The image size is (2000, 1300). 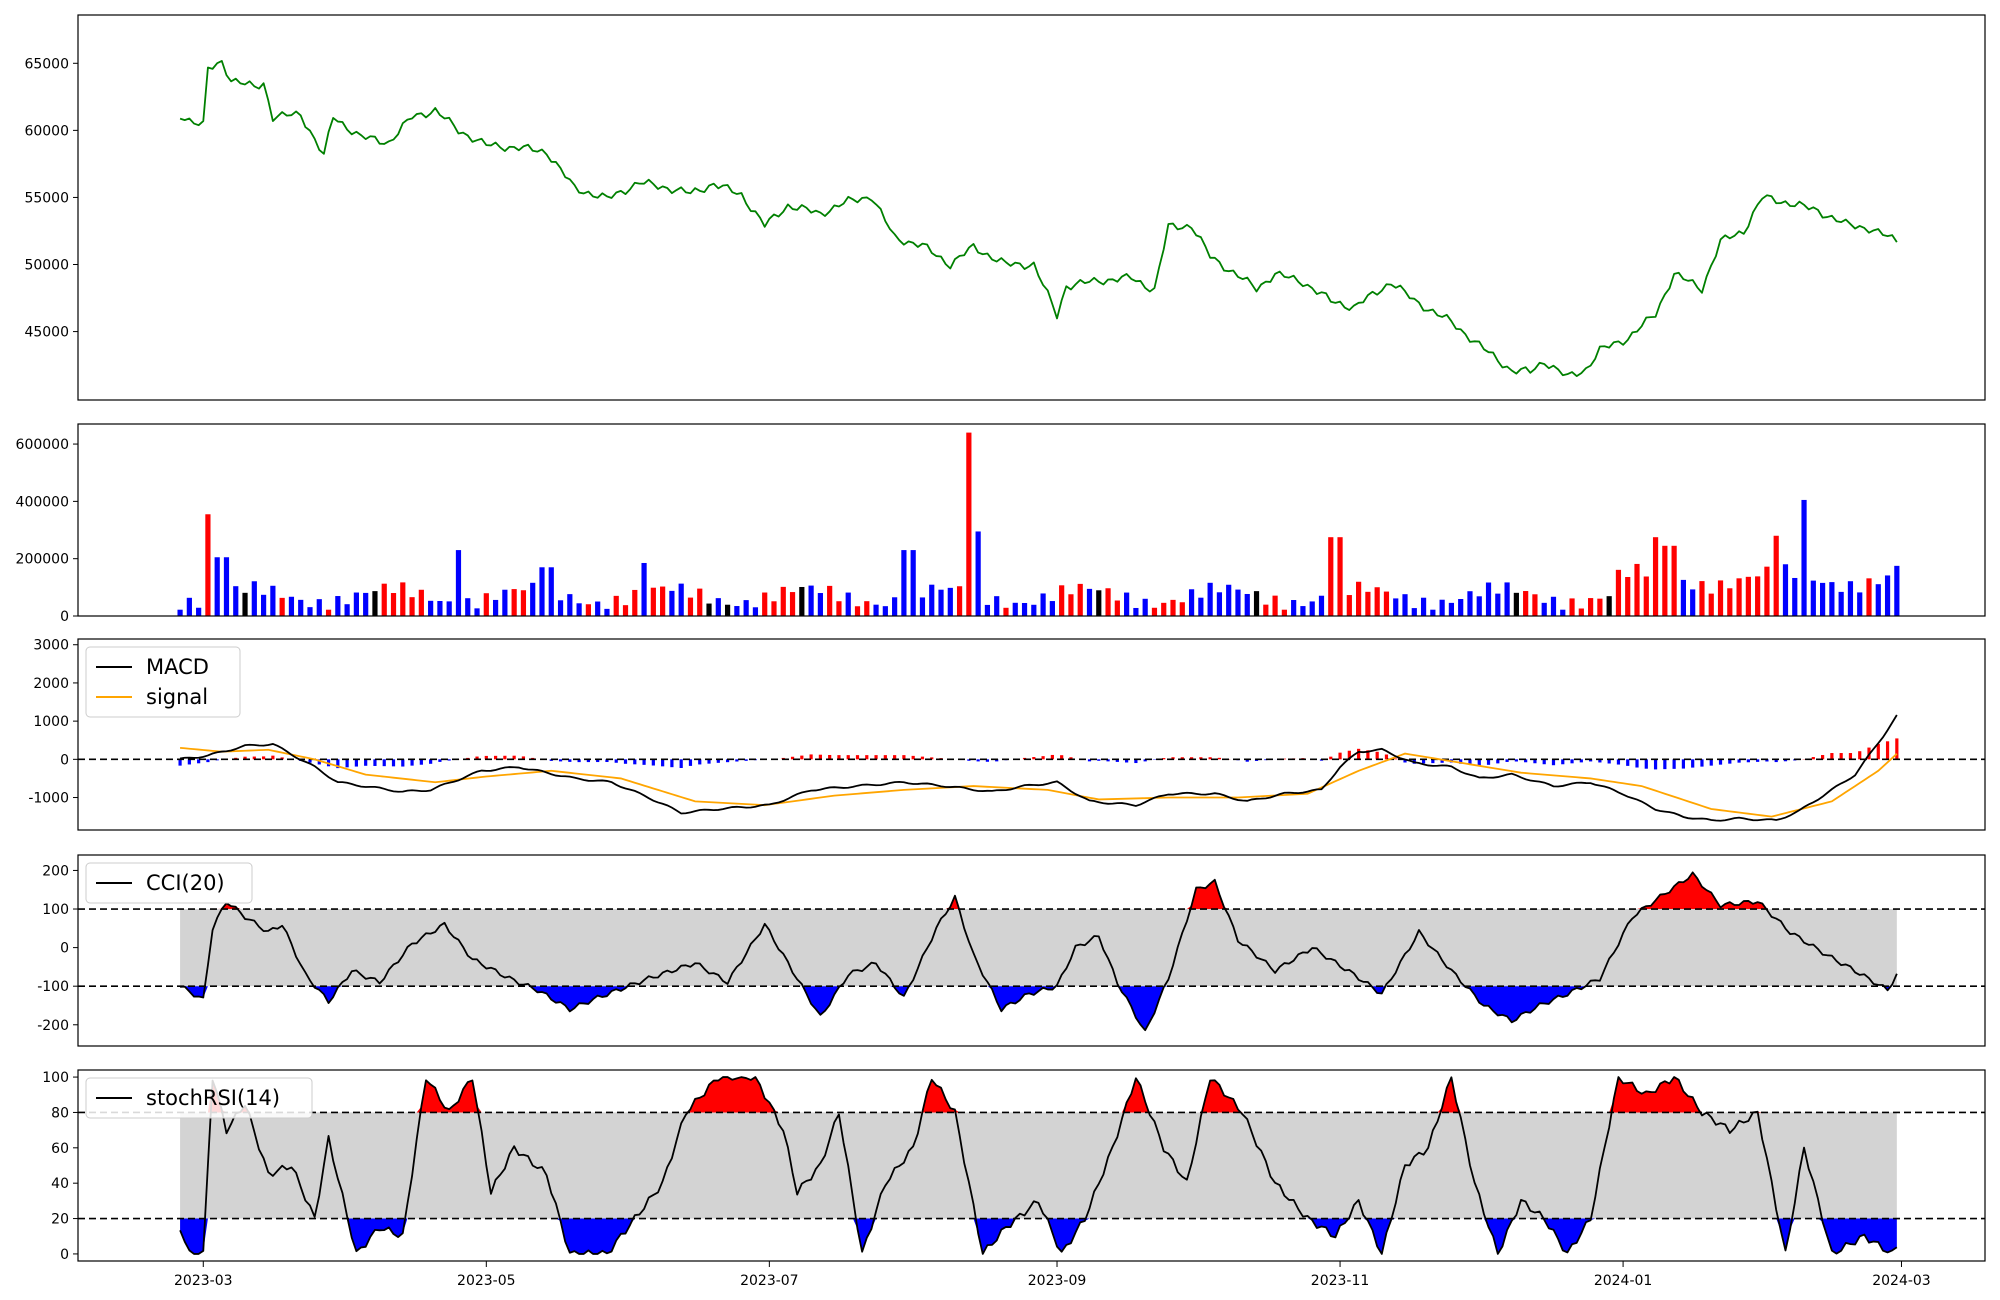 I want to click on stochrsi-legend-box, so click(x=199, y=1098).